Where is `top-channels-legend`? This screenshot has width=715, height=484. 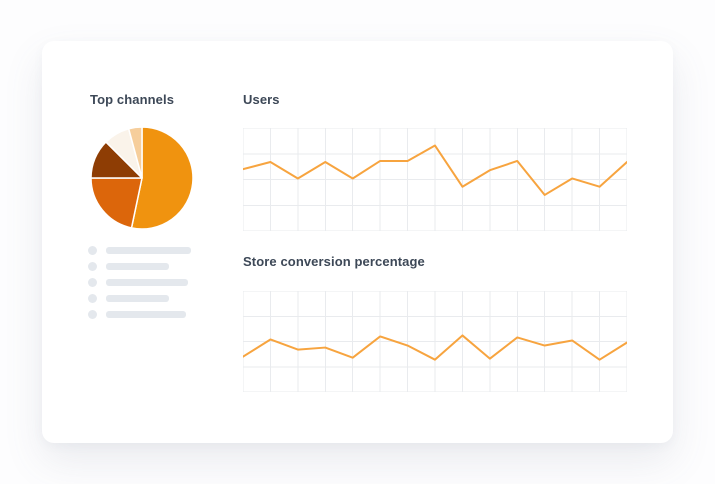 top-channels-legend is located at coordinates (139, 286).